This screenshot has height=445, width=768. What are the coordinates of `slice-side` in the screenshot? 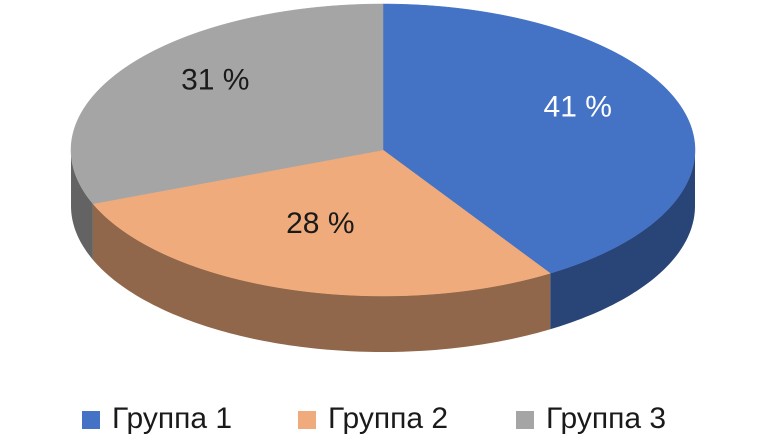 It's located at (622, 240).